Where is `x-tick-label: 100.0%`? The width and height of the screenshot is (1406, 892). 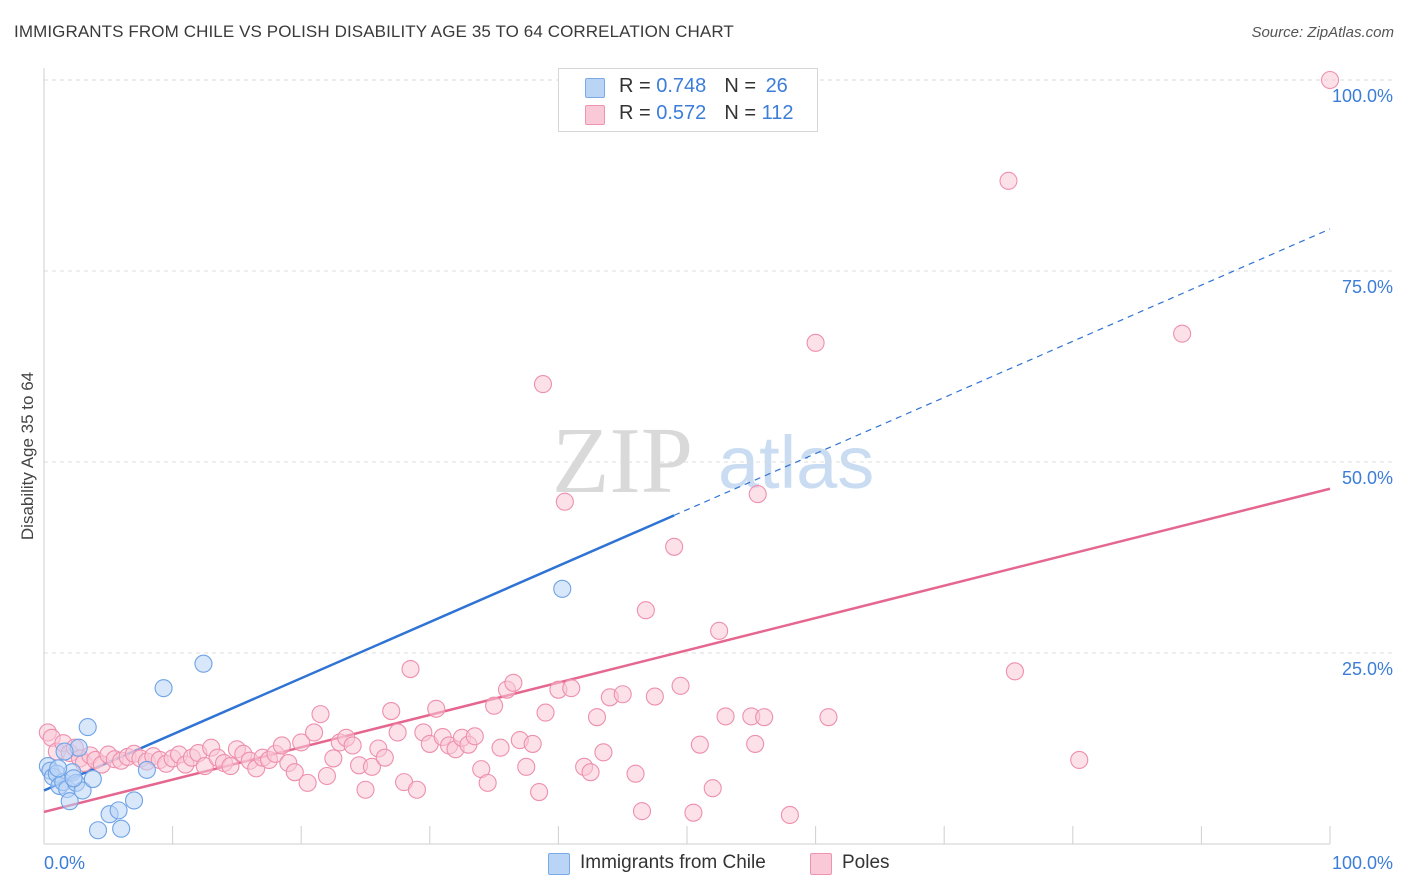
x-tick-label: 100.0% is located at coordinates (1362, 863).